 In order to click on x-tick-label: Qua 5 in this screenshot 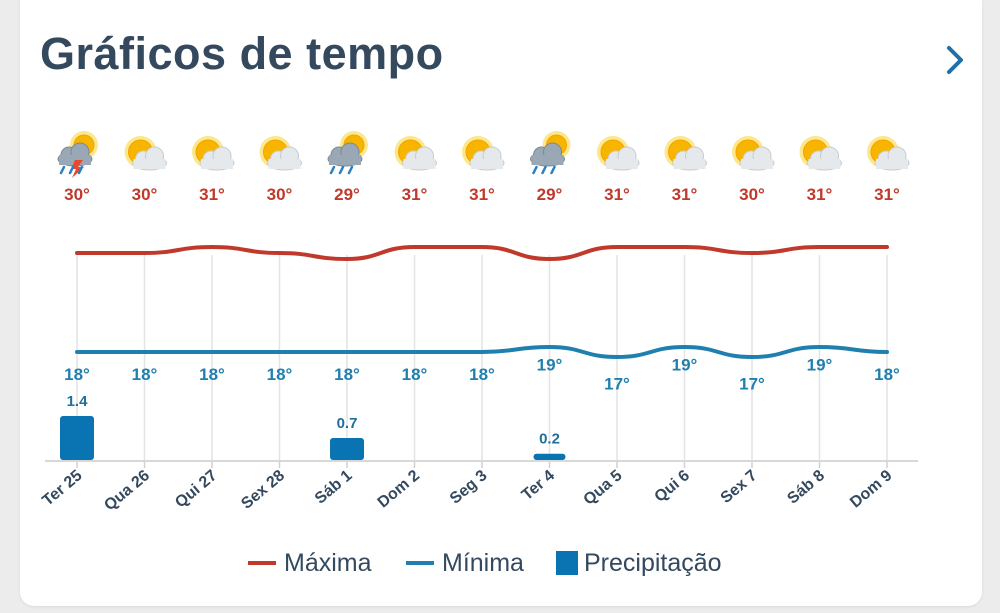, I will do `click(603, 488)`.